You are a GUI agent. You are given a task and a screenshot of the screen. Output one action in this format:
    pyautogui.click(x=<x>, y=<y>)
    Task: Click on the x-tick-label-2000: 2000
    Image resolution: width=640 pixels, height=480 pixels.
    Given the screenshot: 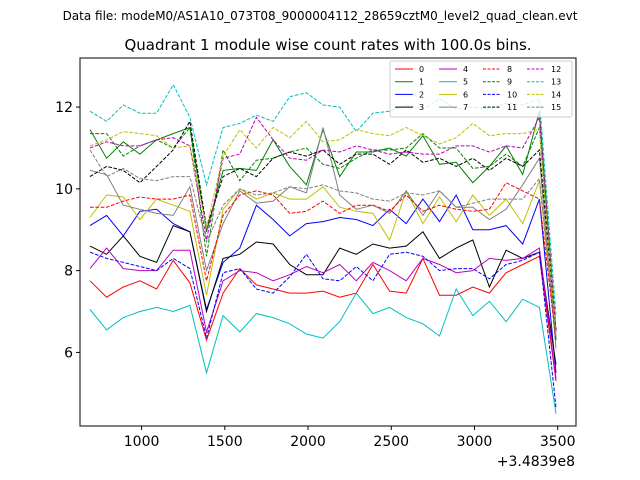 What is the action you would take?
    pyautogui.click(x=308, y=442)
    